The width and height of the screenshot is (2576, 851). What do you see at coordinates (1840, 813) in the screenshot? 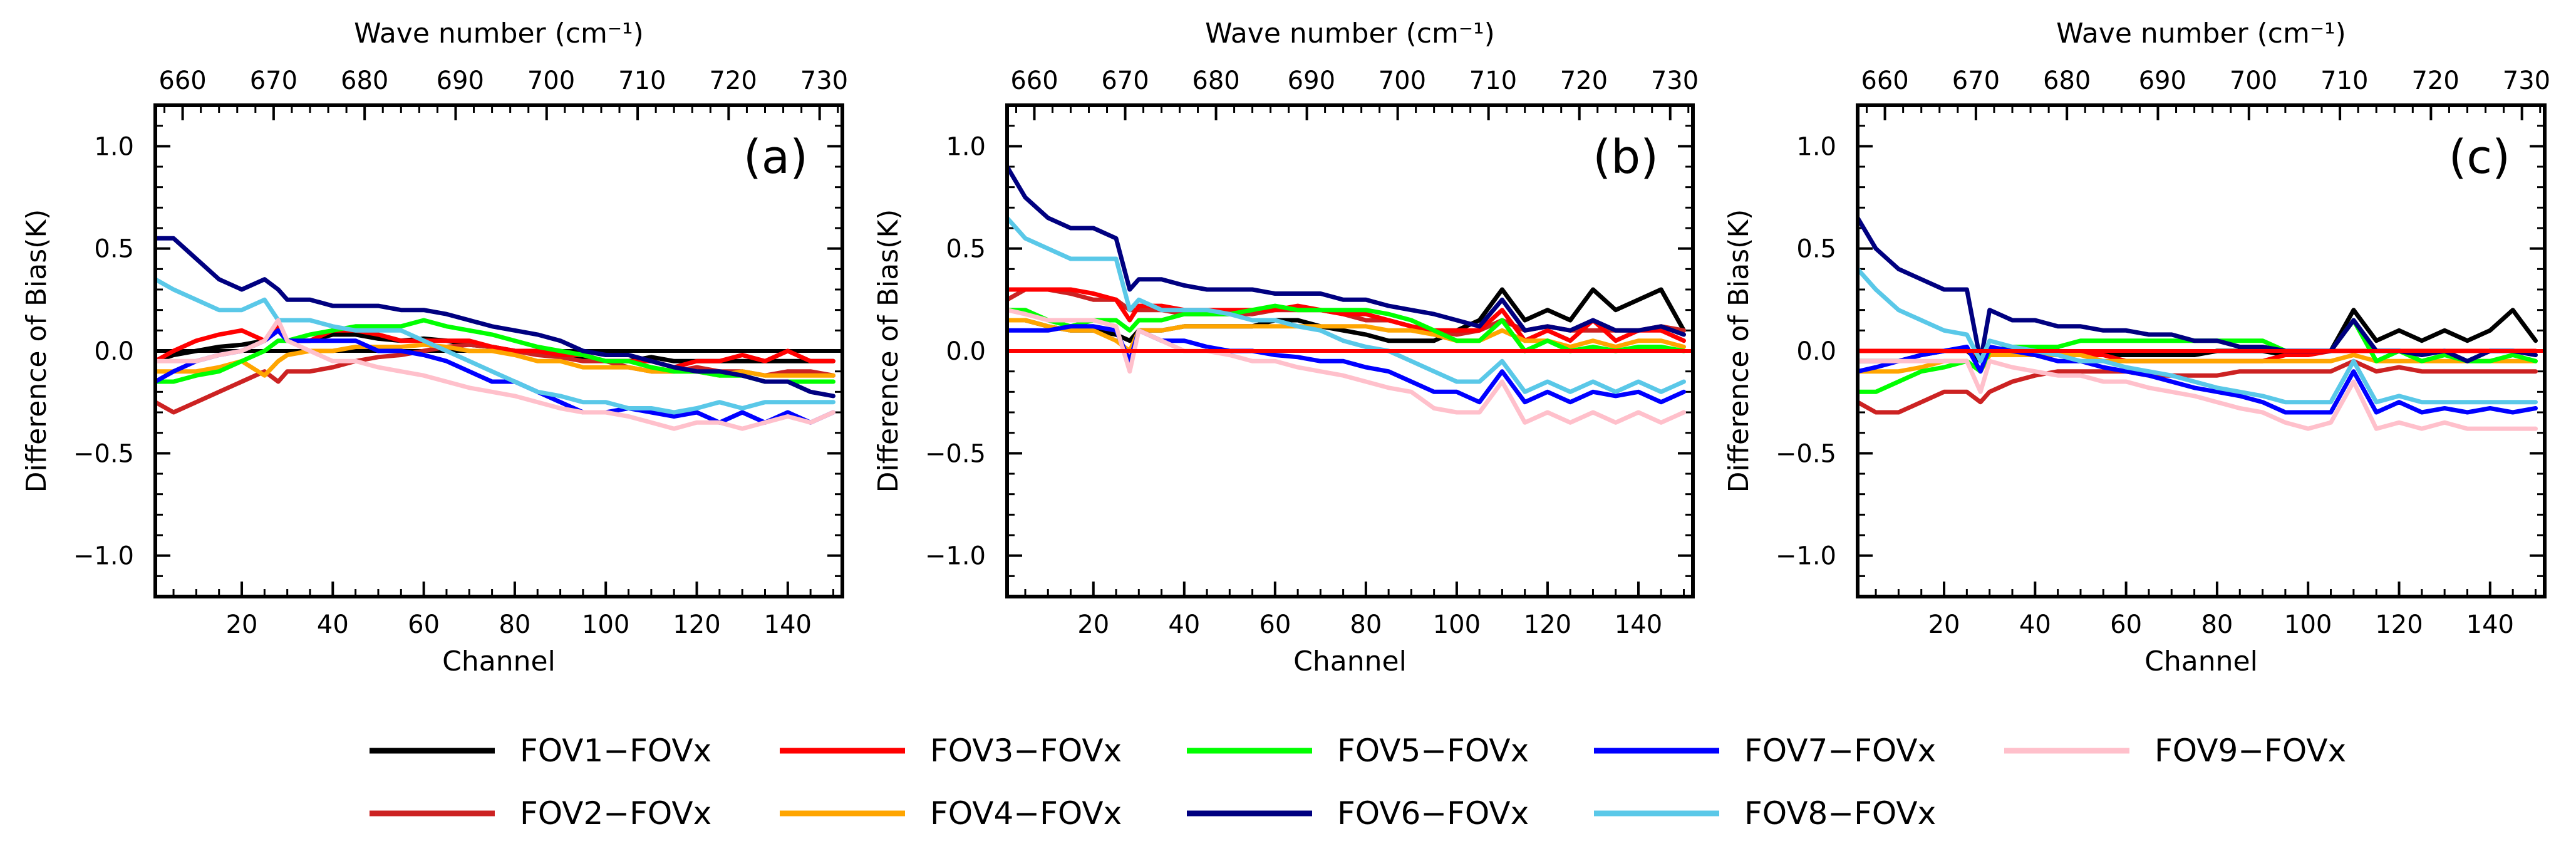
I see `legend-label: FOV8−FOVx` at bounding box center [1840, 813].